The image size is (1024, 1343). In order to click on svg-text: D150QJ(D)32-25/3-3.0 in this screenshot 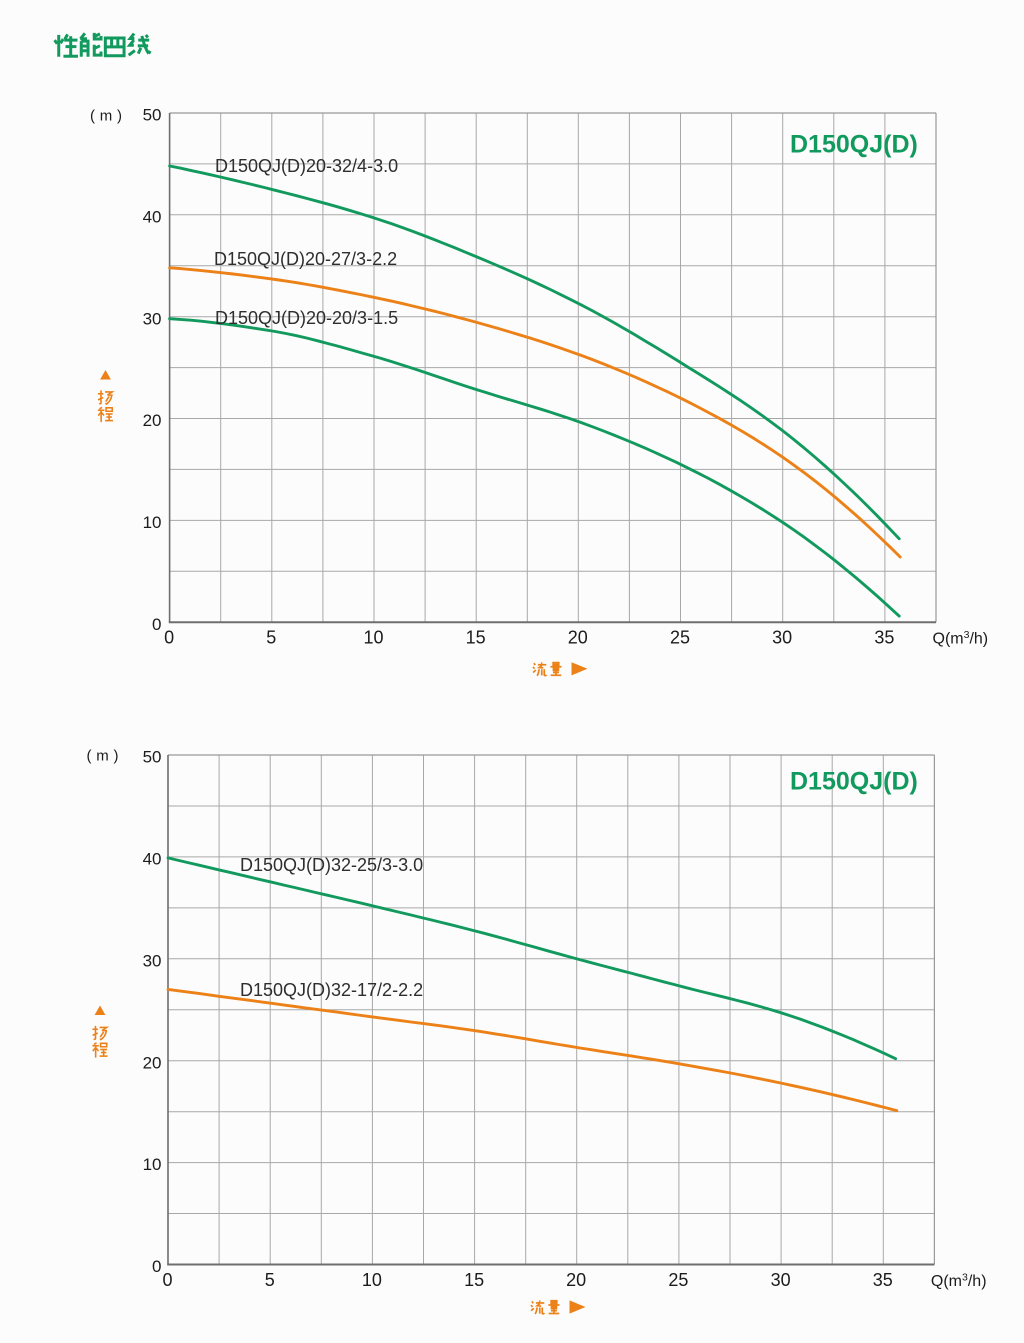, I will do `click(331, 865)`.